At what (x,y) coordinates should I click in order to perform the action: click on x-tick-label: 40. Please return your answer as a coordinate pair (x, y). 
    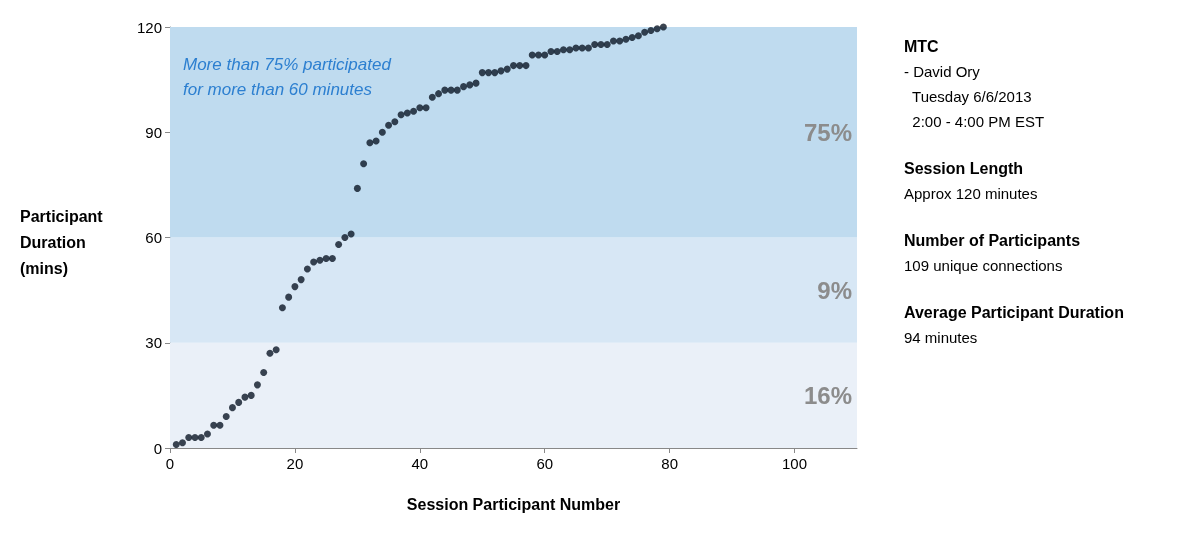
    Looking at the image, I should click on (420, 463).